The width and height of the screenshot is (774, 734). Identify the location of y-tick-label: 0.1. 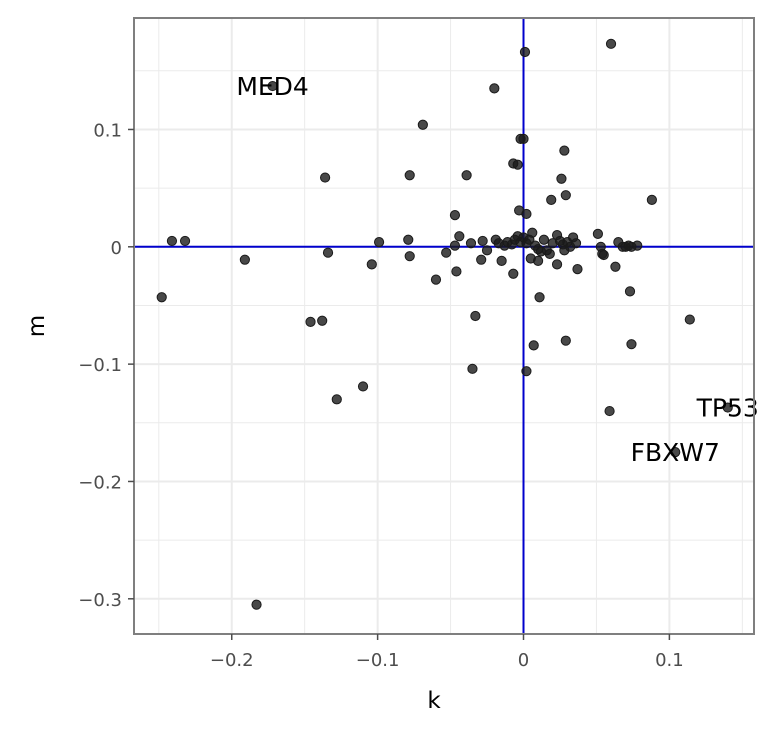
(107, 130).